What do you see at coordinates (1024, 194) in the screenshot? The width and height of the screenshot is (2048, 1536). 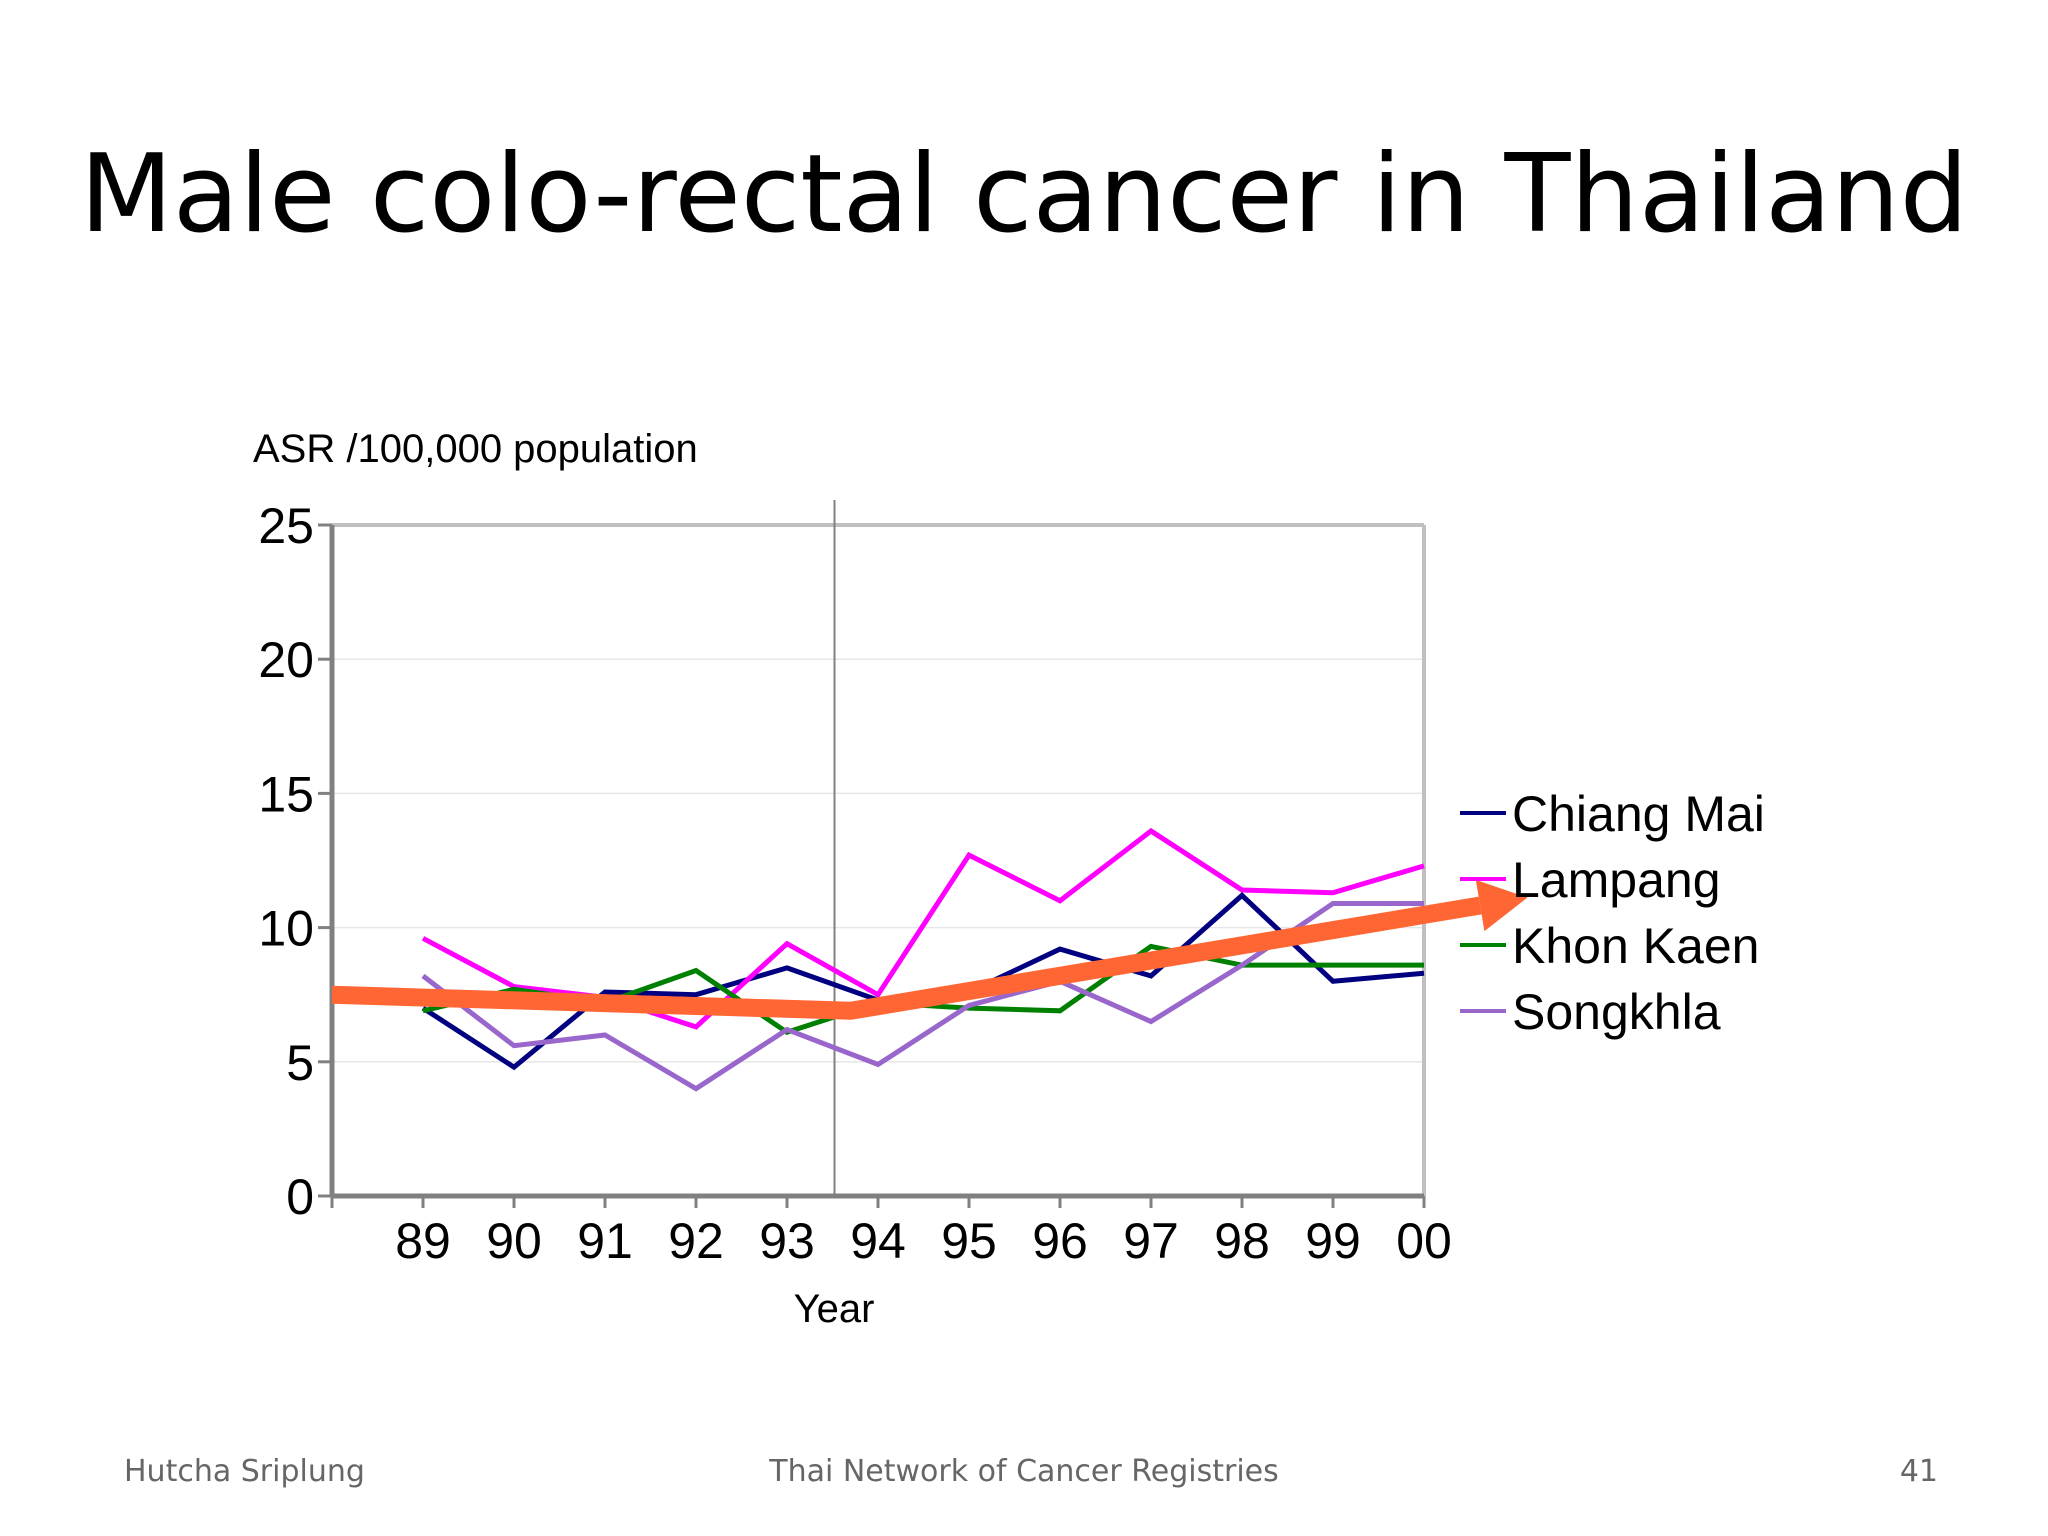 I see `slide-title: Male colo-rectal cancer in Thailand` at bounding box center [1024, 194].